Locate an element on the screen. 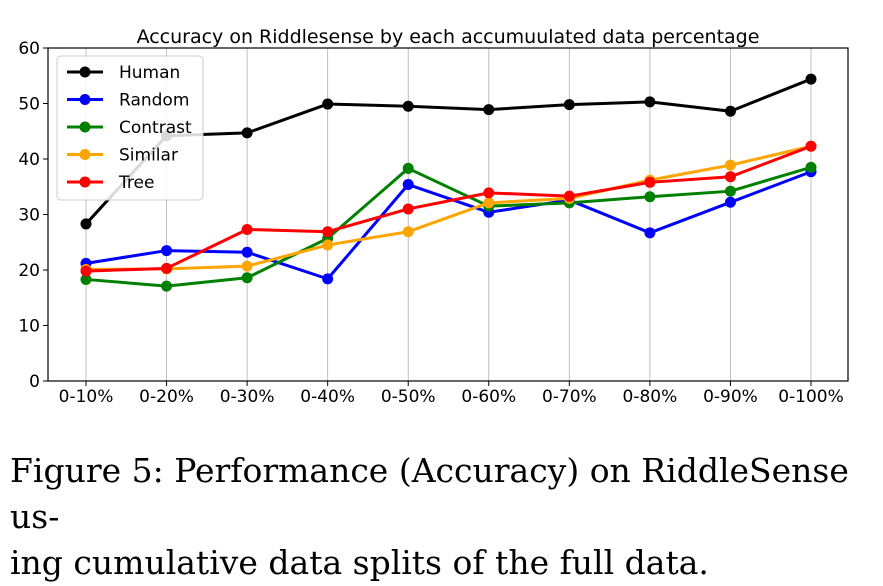  legend-label: Random is located at coordinates (154, 101).